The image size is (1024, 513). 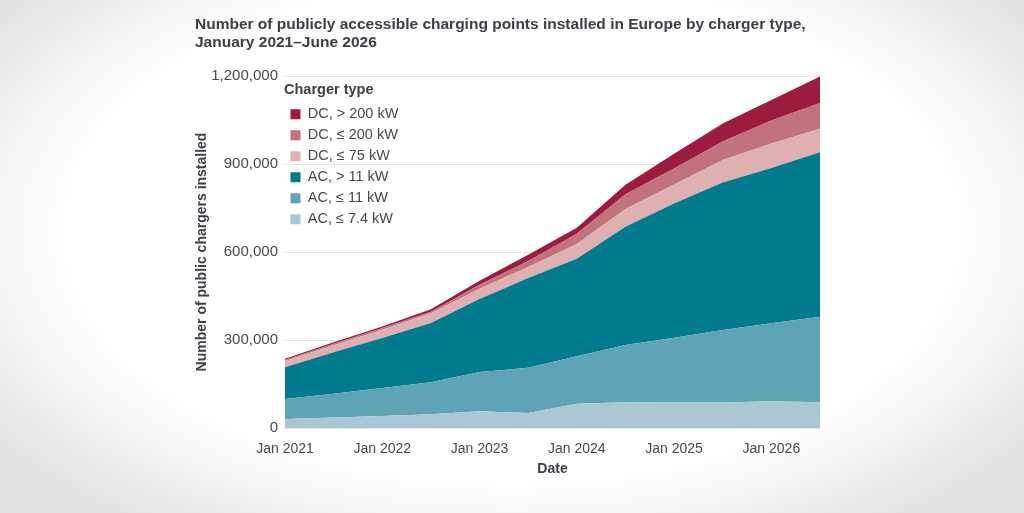 I want to click on y-tick-label: 600,000, so click(x=250, y=251).